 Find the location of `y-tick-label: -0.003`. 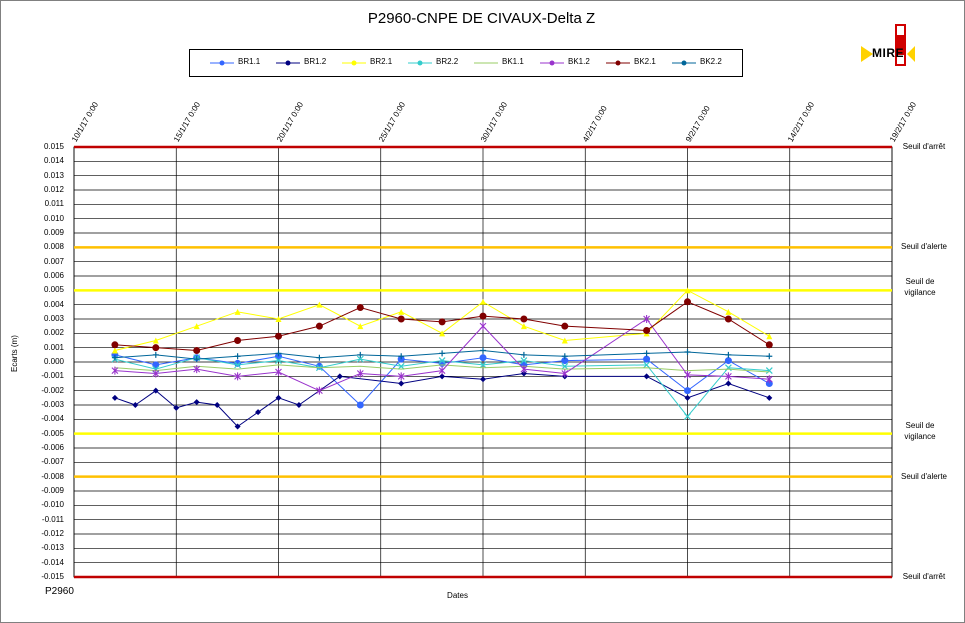

y-tick-label: -0.003 is located at coordinates (52, 404).